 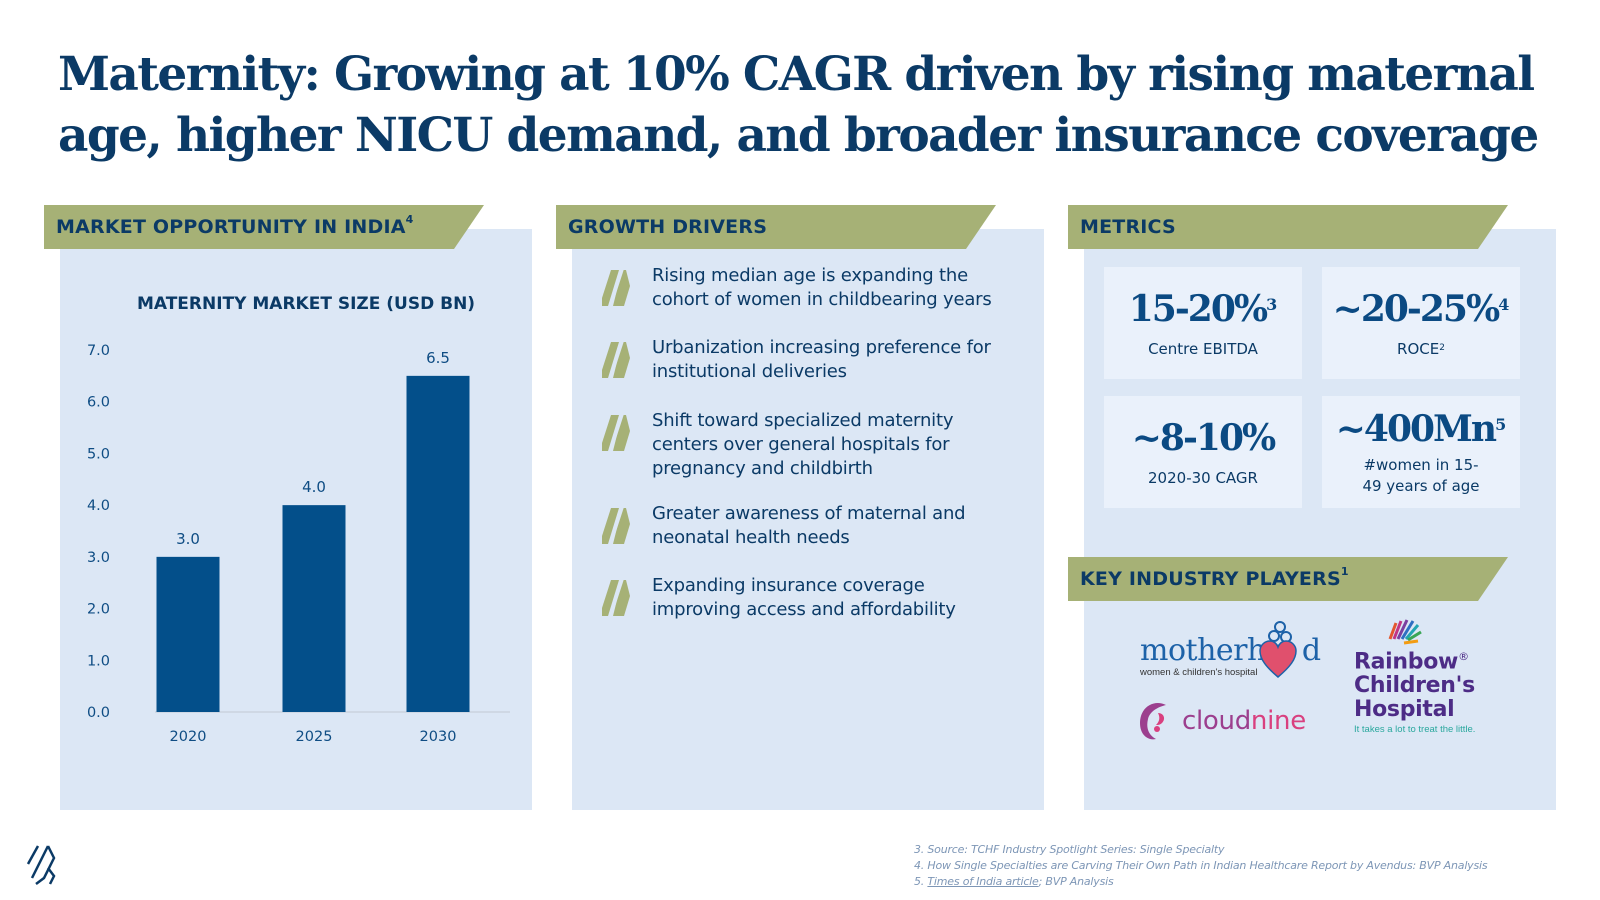 I want to click on metric-card: 15-20%3 Centre EBITDA, so click(x=1203, y=323).